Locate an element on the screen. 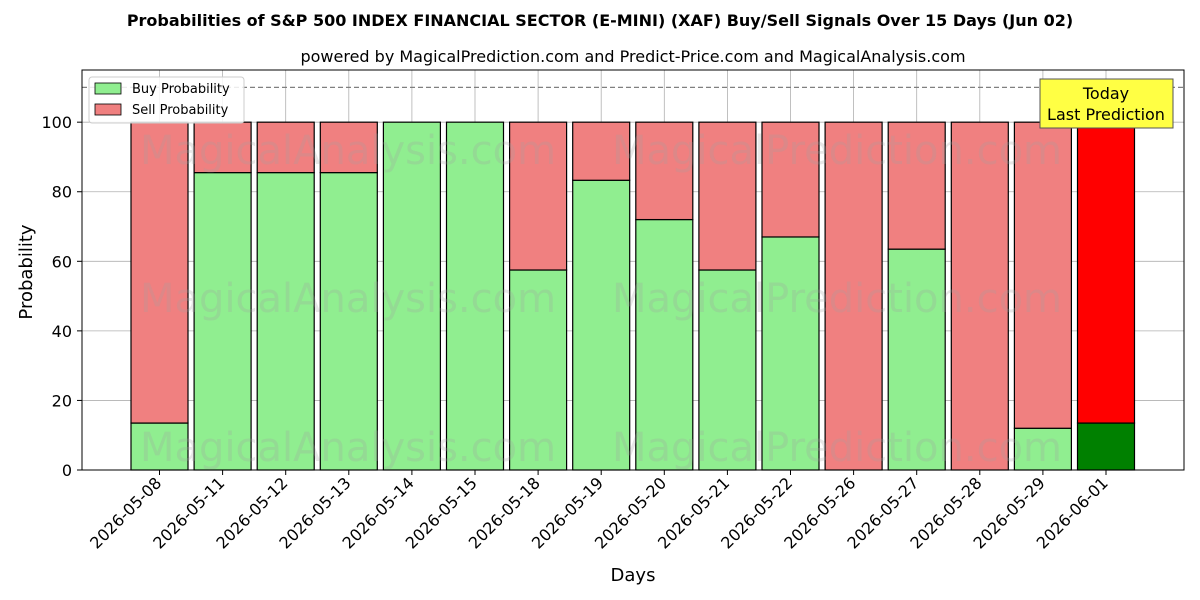 The height and width of the screenshot is (600, 1200). today-annotation-box is located at coordinates (1106, 103).